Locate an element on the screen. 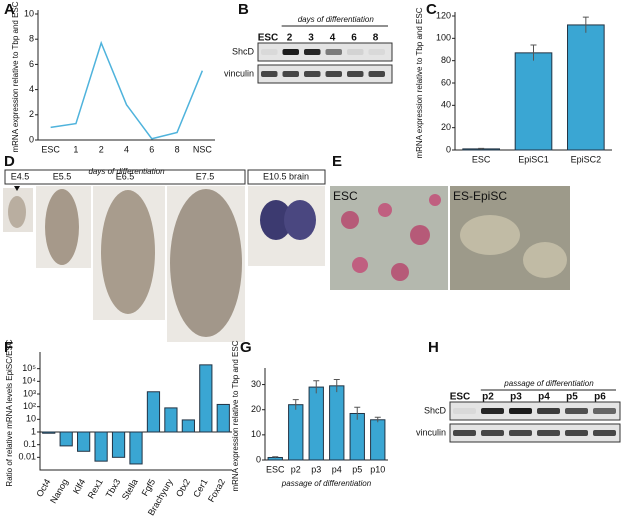 Image resolution: width=621 pixels, height=525 pixels. y-tick-label: 2 is located at coordinates (31, 114).